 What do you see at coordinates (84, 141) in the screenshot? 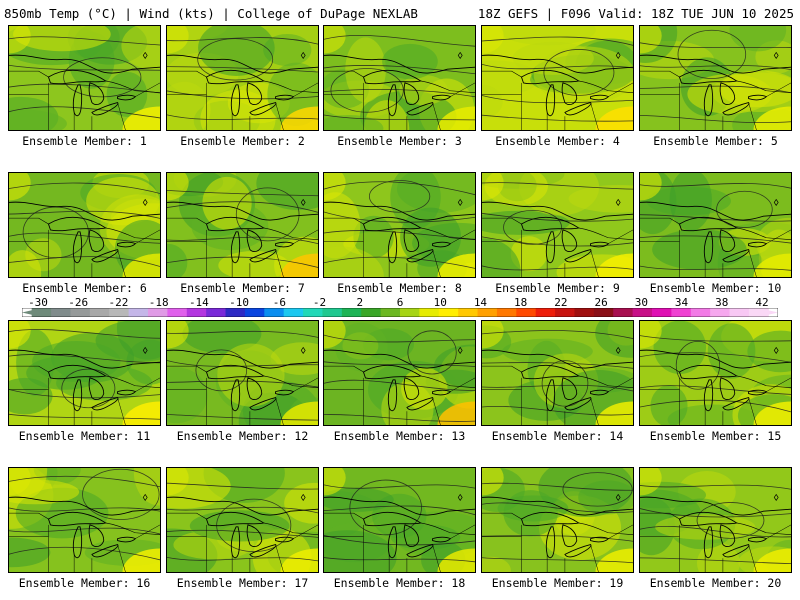
I see `ensemble-member-label: Ensemble Member: 1` at bounding box center [84, 141].